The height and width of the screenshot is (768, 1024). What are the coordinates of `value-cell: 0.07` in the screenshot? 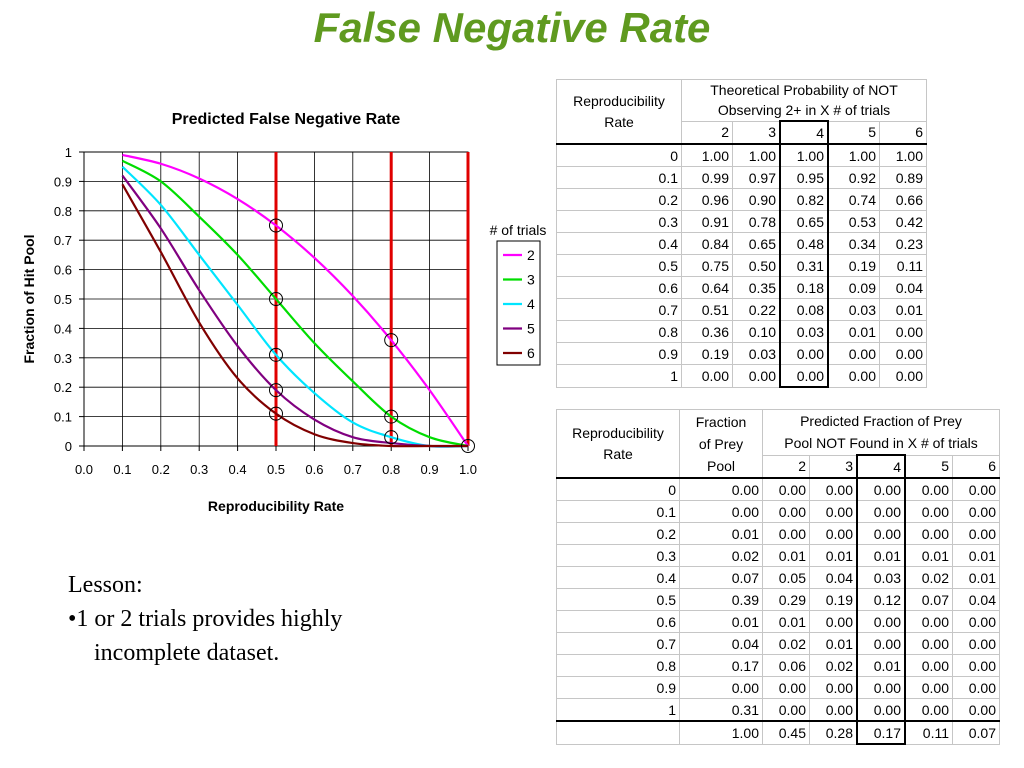 It's located at (928, 599).